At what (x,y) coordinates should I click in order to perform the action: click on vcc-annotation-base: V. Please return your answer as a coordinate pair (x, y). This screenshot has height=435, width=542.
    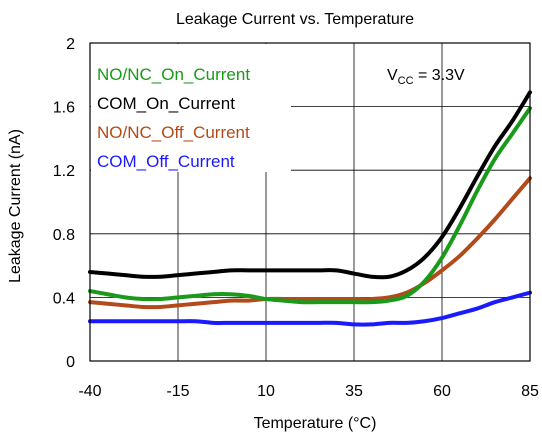
    Looking at the image, I should click on (392, 75).